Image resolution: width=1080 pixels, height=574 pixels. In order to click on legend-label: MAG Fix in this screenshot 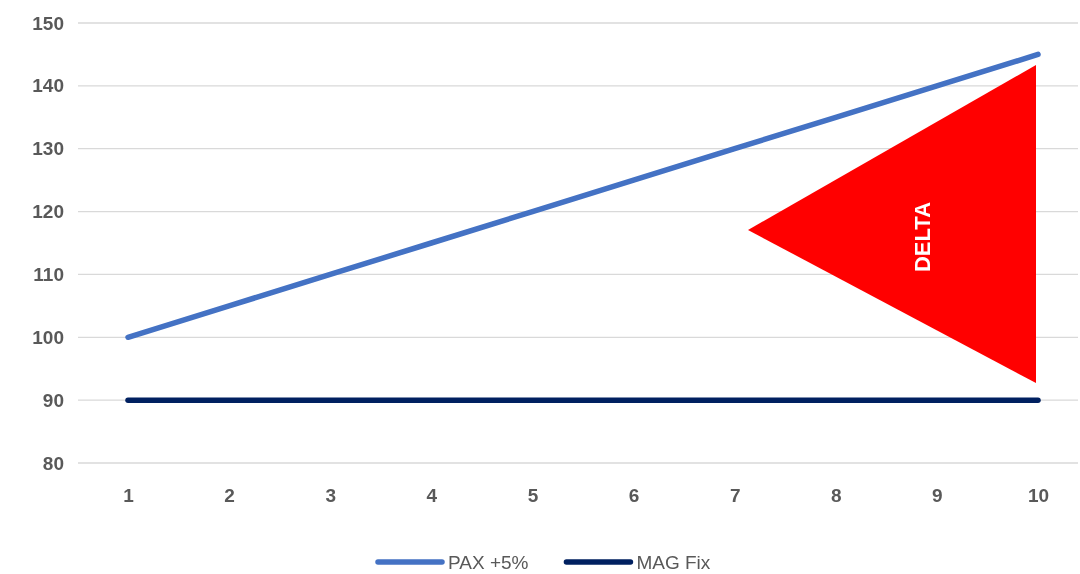, I will do `click(673, 562)`.